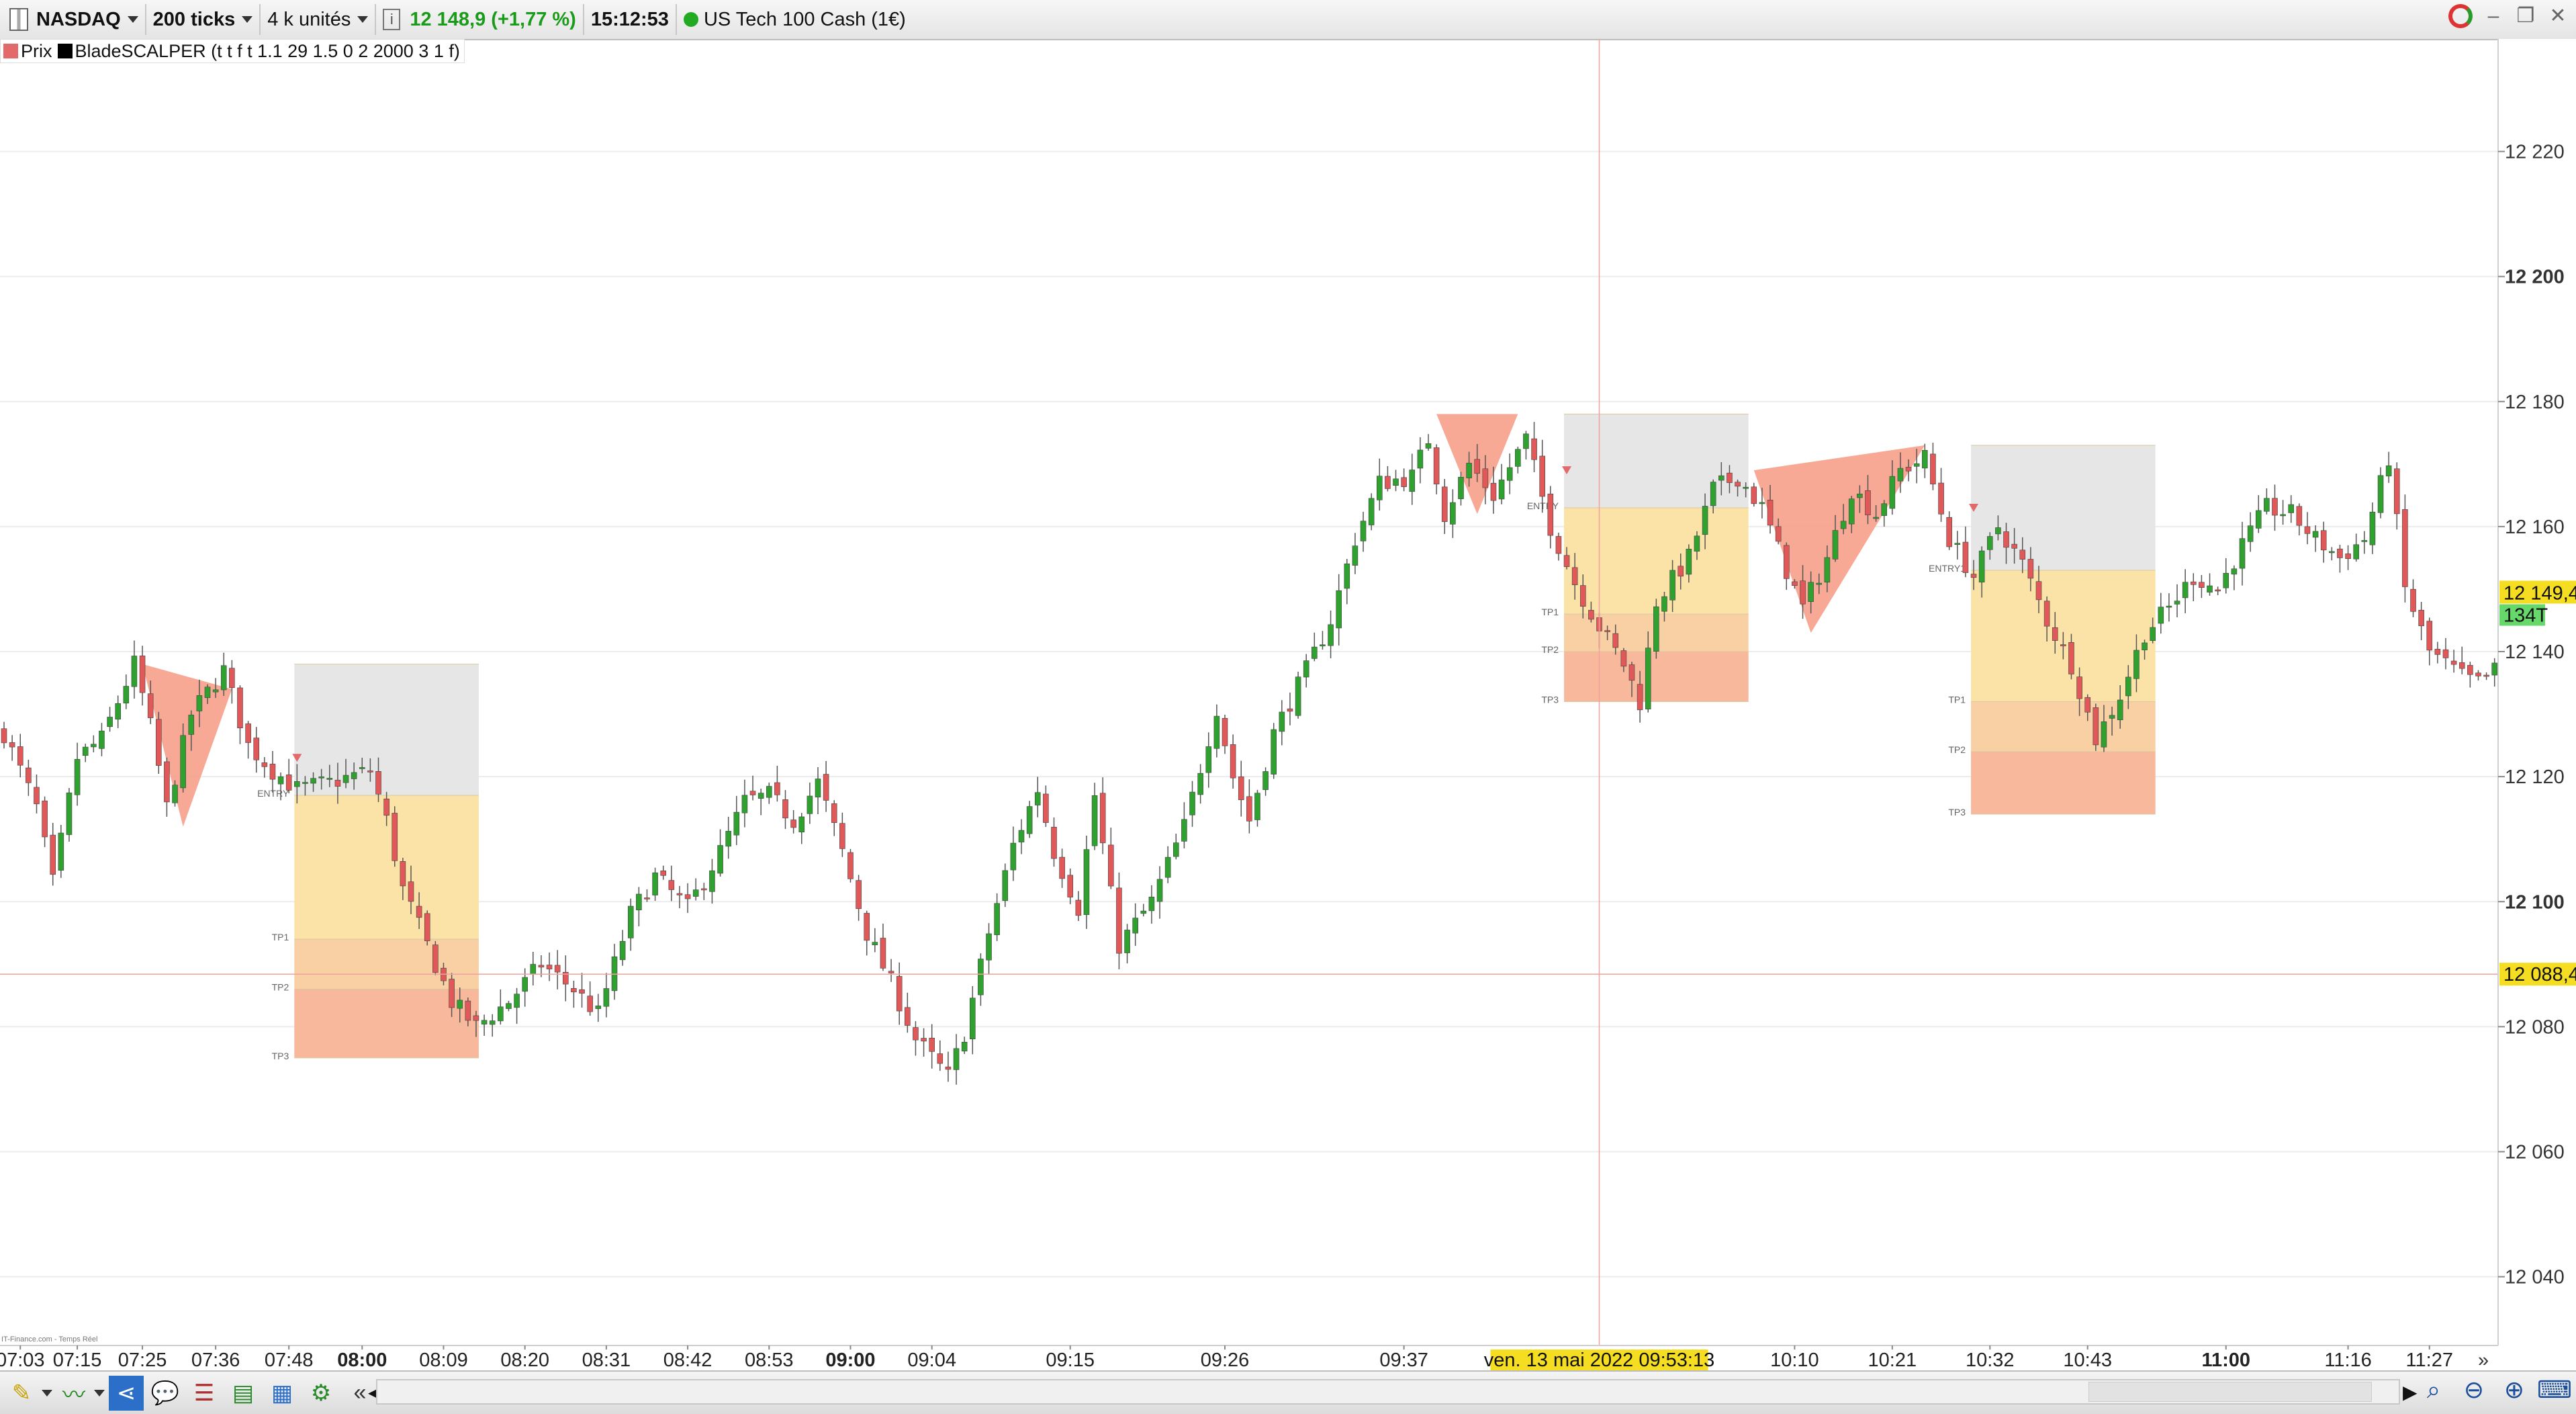 This screenshot has width=2576, height=1414. Describe the element at coordinates (2558, 16) in the screenshot. I see `close-icon: ✕` at that location.